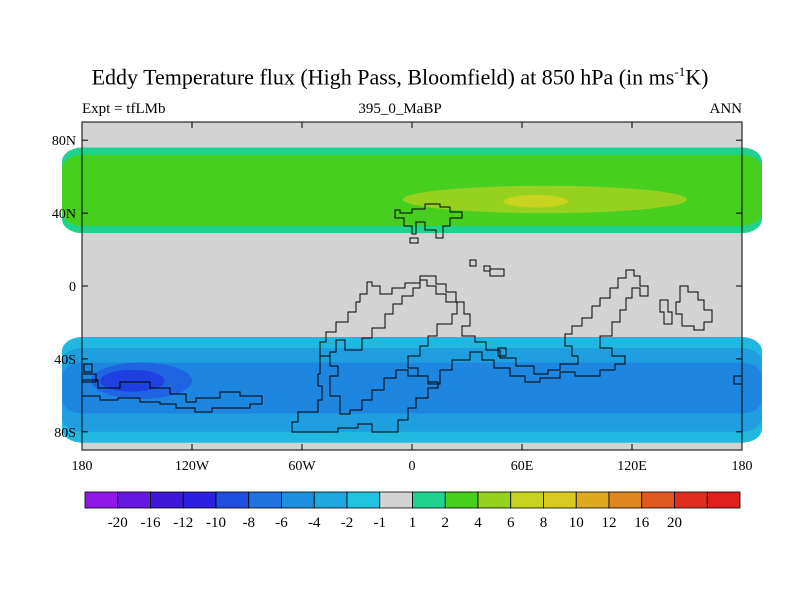 This screenshot has width=800, height=600. Describe the element at coordinates (697, 77) in the screenshot. I see `title-suffix: K)` at that location.